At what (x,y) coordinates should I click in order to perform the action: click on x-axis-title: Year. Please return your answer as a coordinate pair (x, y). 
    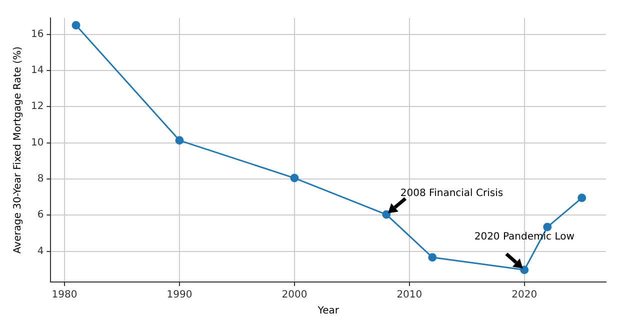
    Looking at the image, I should click on (328, 311).